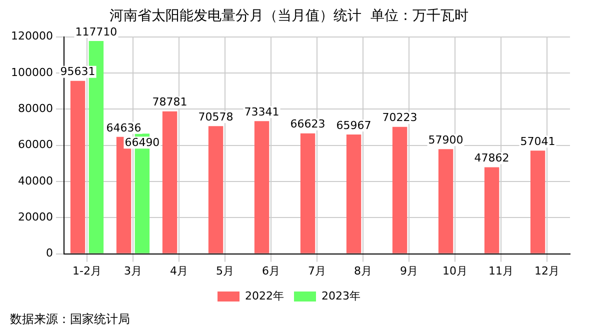  What do you see at coordinates (400, 117) in the screenshot?
I see `data-label: 70223` at bounding box center [400, 117].